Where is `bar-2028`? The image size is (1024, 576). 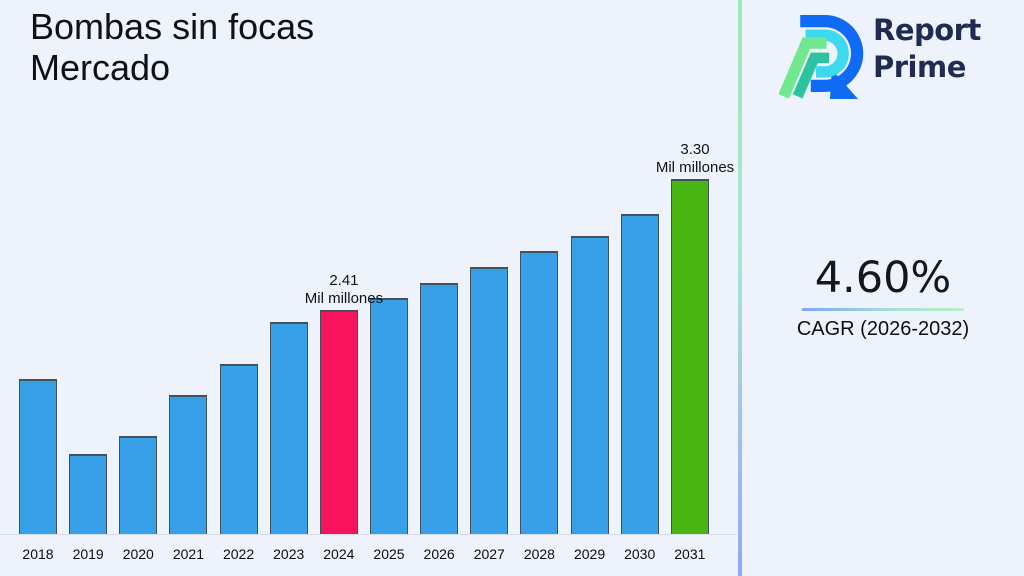 bar-2028 is located at coordinates (539, 393).